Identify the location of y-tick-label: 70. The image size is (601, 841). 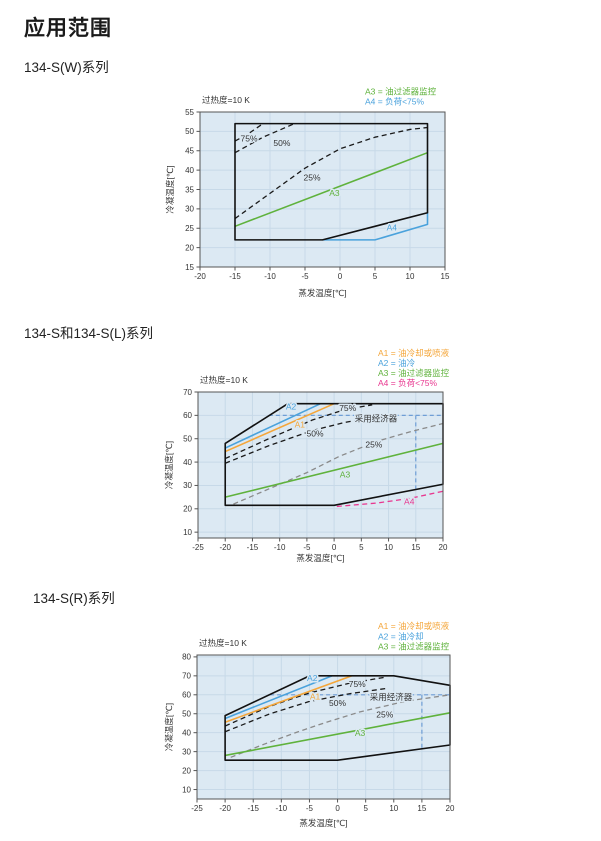
(186, 676).